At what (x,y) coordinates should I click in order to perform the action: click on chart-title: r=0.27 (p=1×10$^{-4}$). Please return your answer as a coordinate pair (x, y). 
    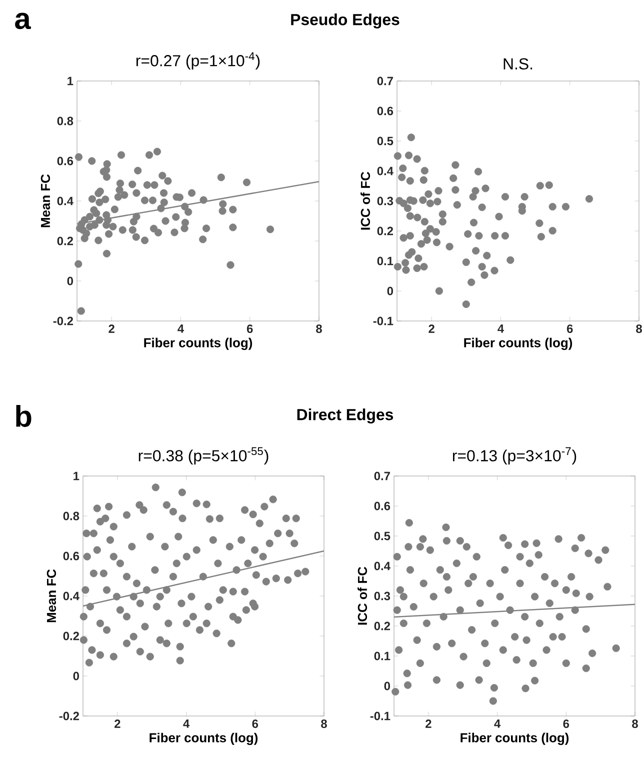
    Looking at the image, I should click on (198, 61).